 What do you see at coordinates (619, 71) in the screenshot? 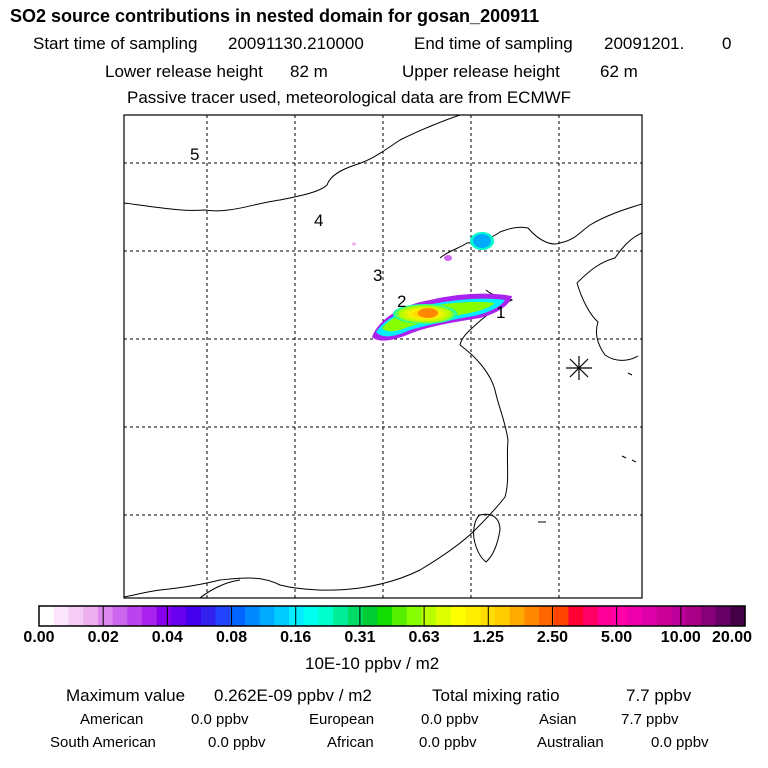
I see `upper-height-value: 62 m` at bounding box center [619, 71].